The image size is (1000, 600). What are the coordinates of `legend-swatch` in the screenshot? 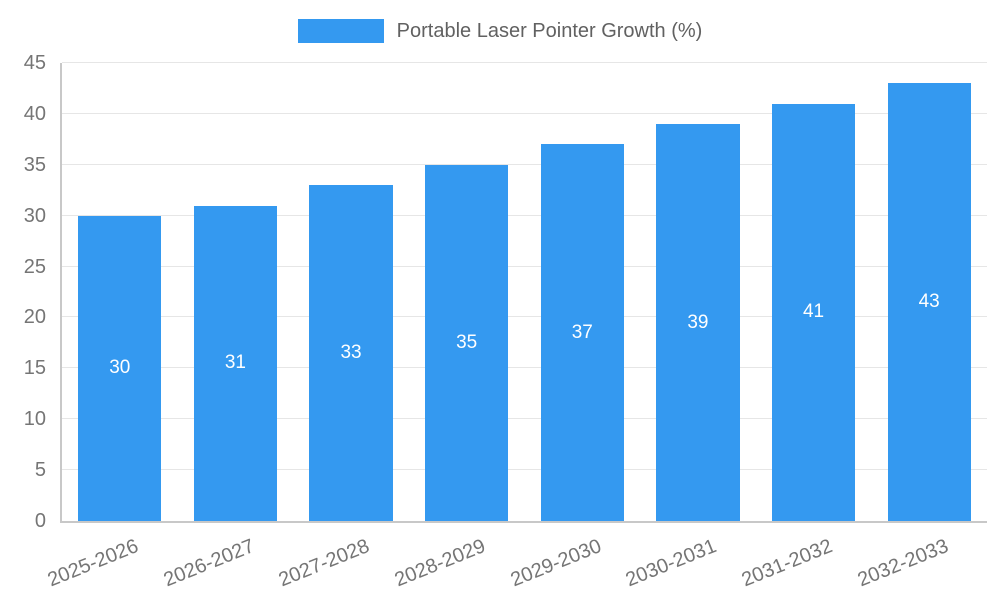 It's located at (340, 31).